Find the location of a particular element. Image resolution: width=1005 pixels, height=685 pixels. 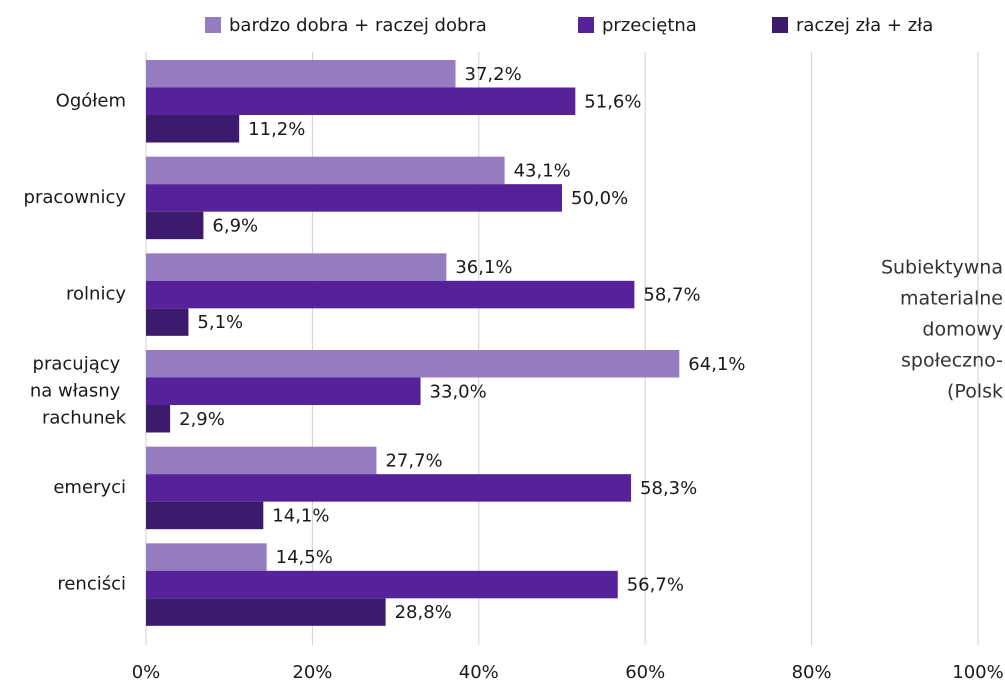

legend-label: przeciętna is located at coordinates (649, 25).